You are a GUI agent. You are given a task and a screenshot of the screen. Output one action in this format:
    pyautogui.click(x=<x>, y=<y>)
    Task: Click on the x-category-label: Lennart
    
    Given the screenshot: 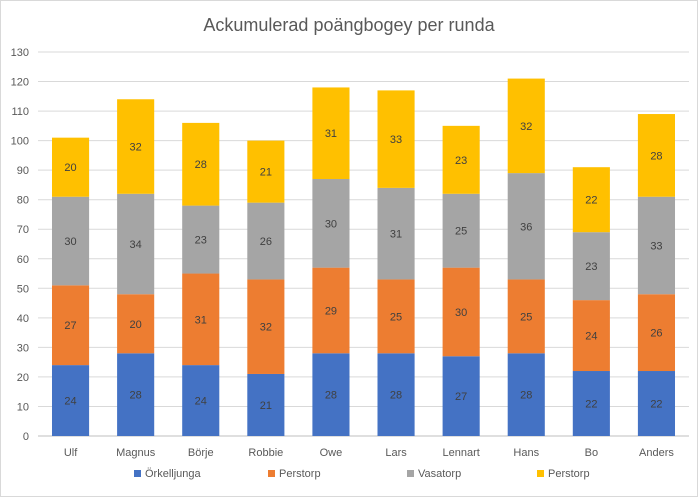 What is the action you would take?
    pyautogui.click(x=460, y=453)
    